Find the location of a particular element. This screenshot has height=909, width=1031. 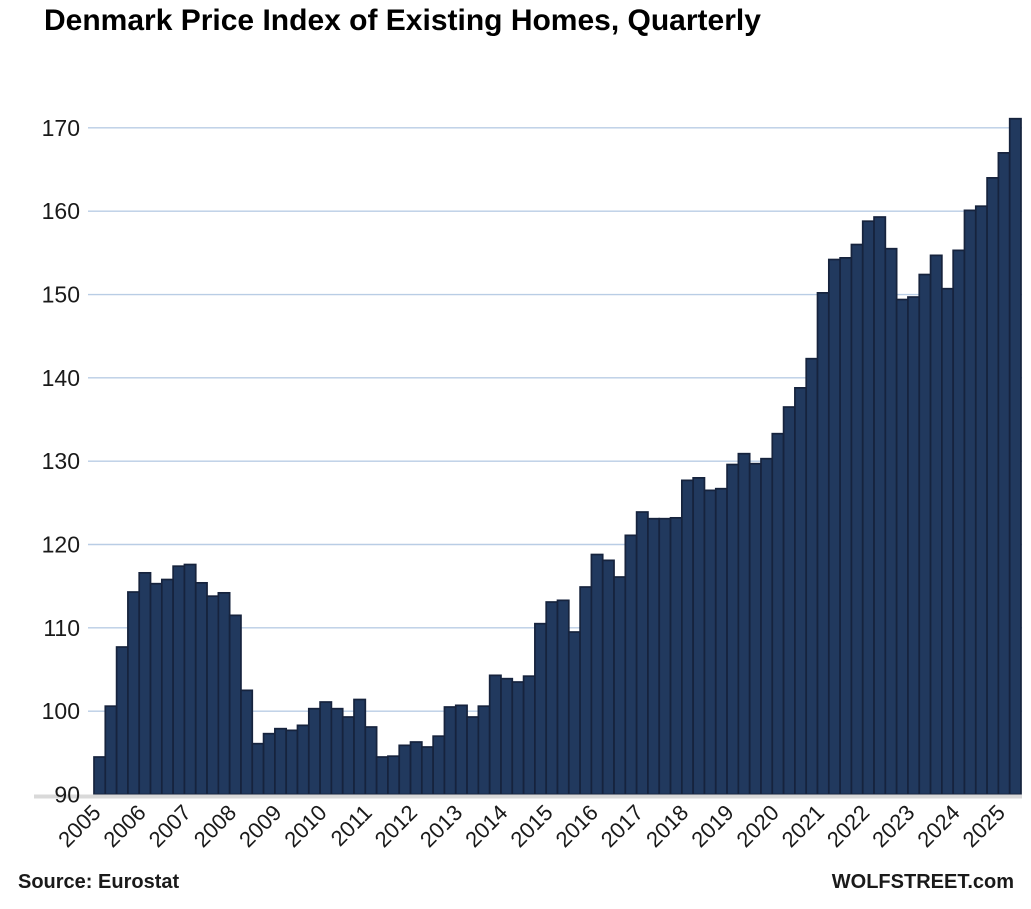

y-tick-label-130: 130 is located at coordinates (61, 461).